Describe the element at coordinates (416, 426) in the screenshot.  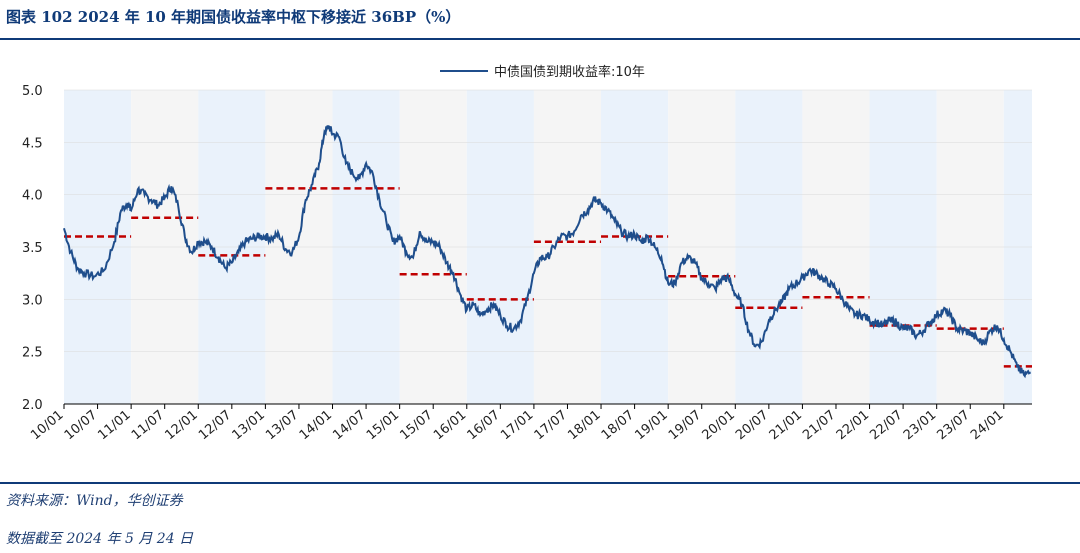
I see `x-tick-label: 15/07` at that location.